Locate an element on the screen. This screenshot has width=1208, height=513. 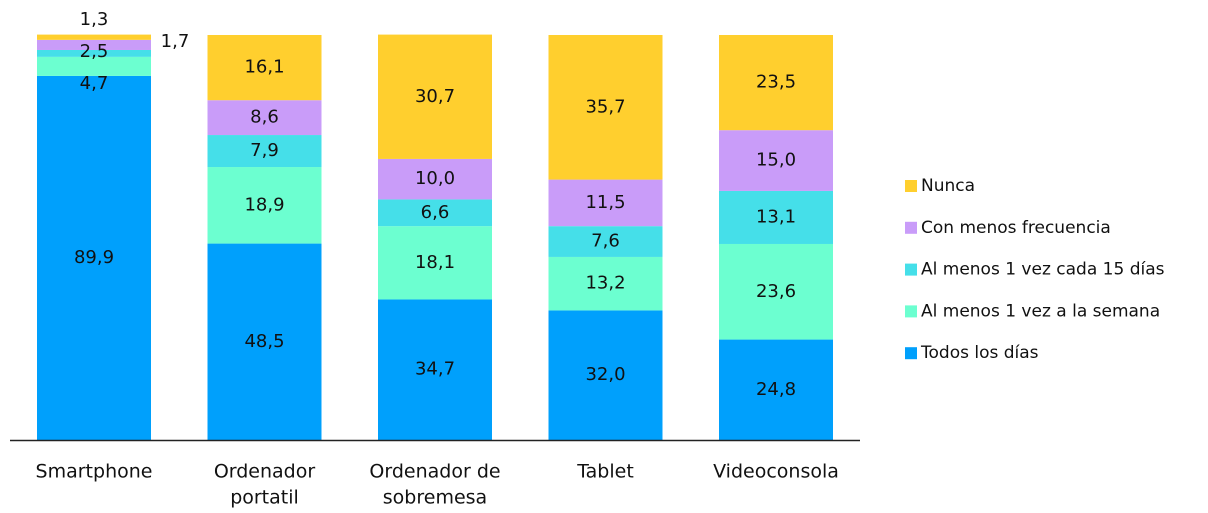
value-label: 24,8 is located at coordinates (776, 389).